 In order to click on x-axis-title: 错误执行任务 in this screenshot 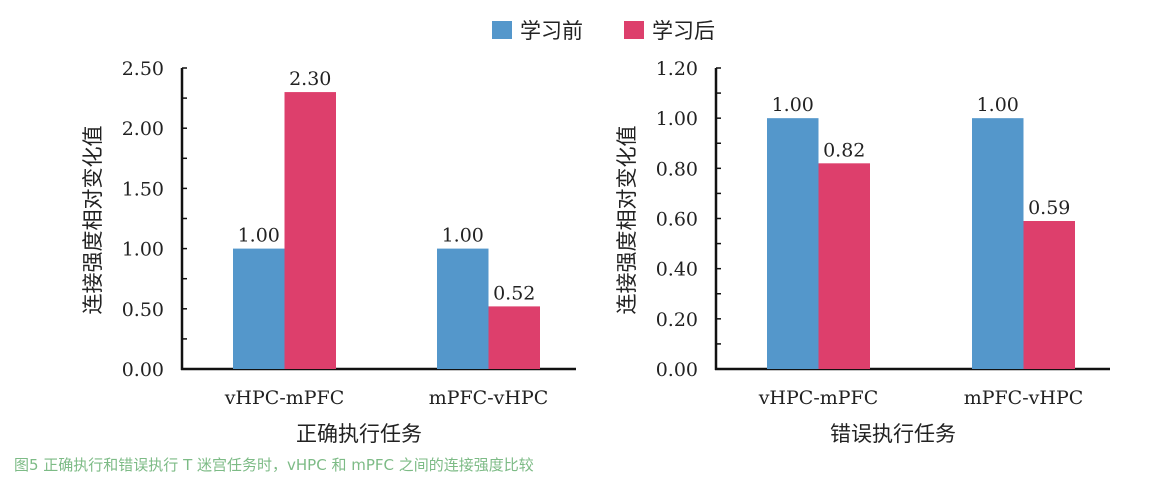, I will do `click(893, 434)`.